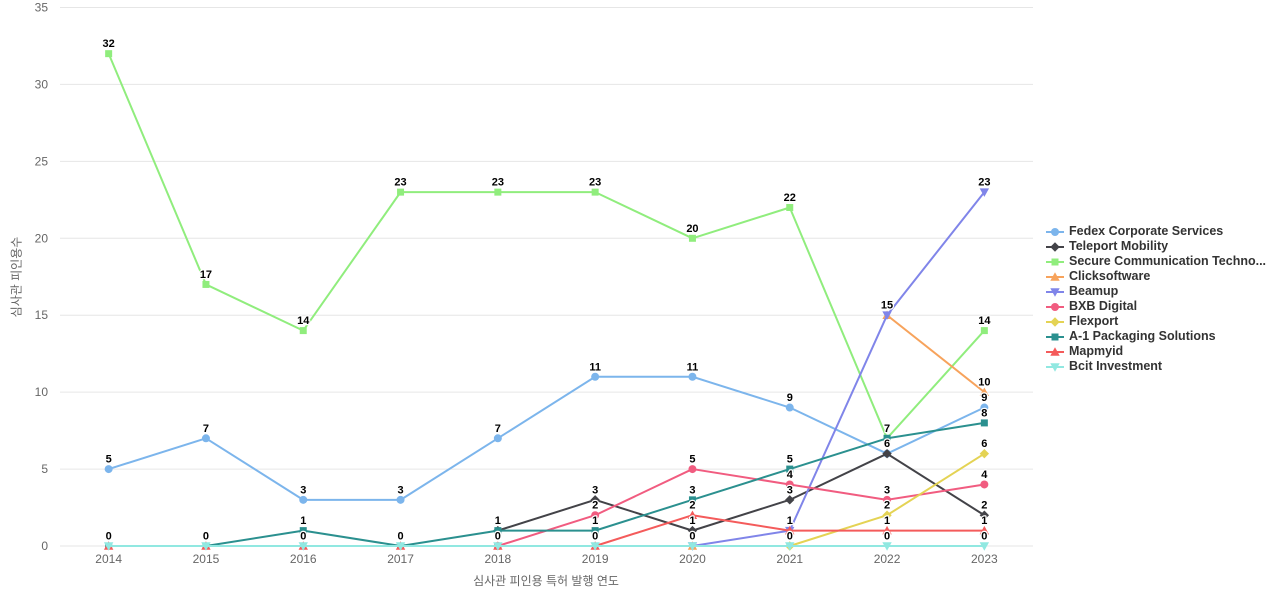 This screenshot has width=1280, height=600. Describe the element at coordinates (44, 546) in the screenshot. I see `y-tick-label: 0` at that location.